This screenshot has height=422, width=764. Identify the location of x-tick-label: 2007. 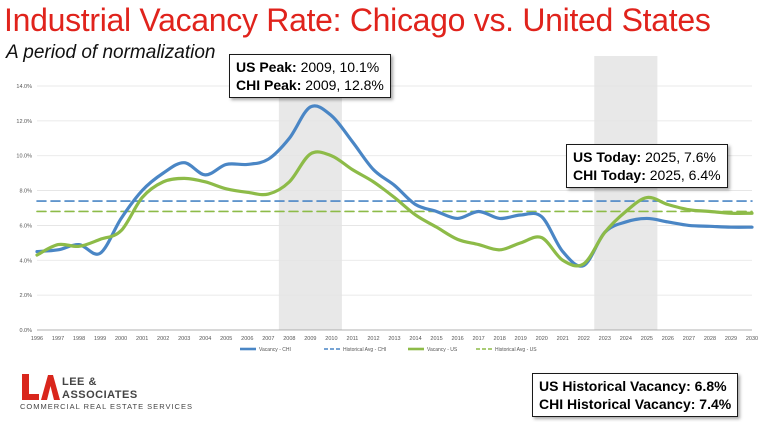
(268, 339).